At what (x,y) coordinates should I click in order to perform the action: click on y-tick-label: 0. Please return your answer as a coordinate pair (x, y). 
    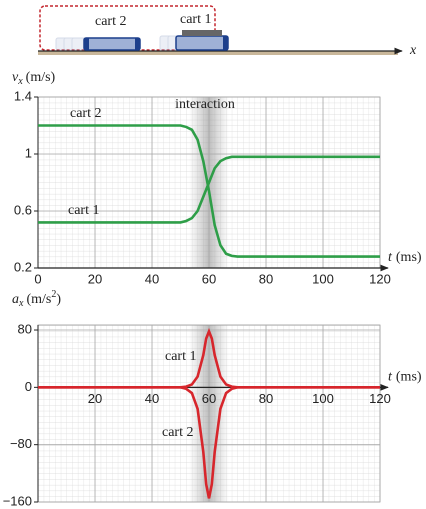
    Looking at the image, I should click on (28, 386).